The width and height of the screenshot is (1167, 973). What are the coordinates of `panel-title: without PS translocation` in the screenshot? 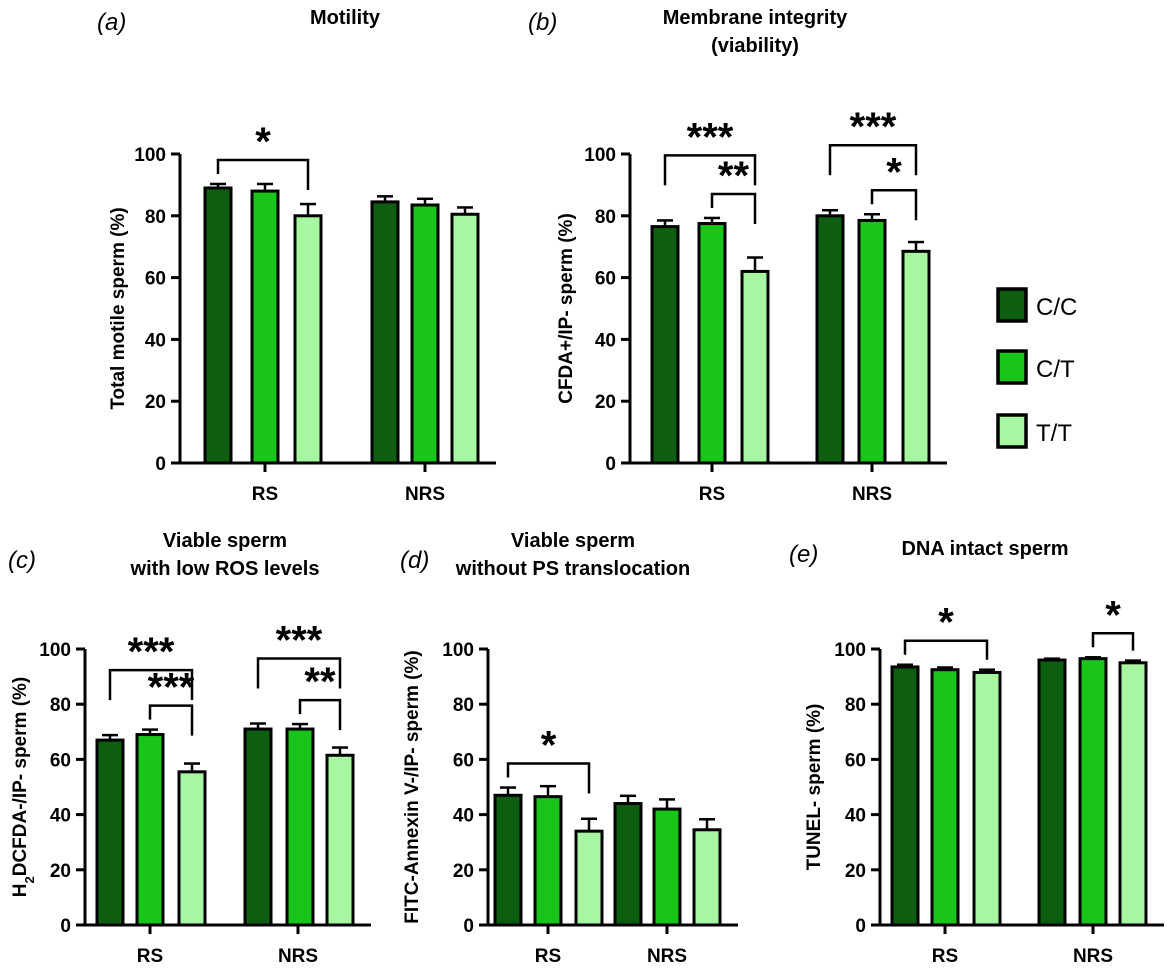 It's located at (572, 569).